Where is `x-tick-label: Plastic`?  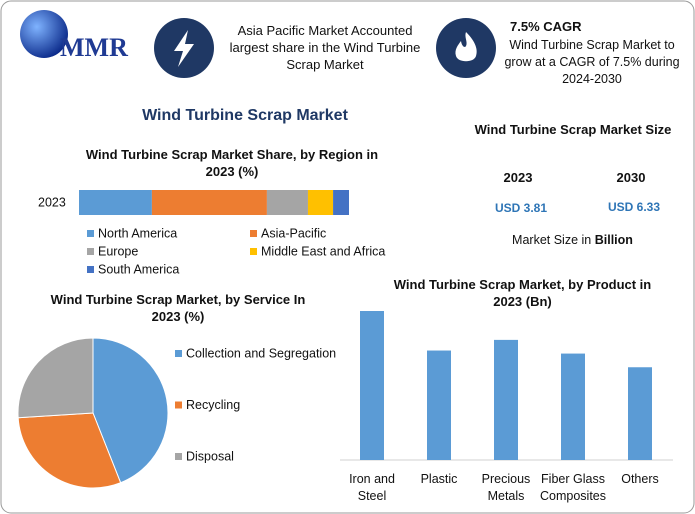
x-tick-label: Plastic is located at coordinates (439, 479).